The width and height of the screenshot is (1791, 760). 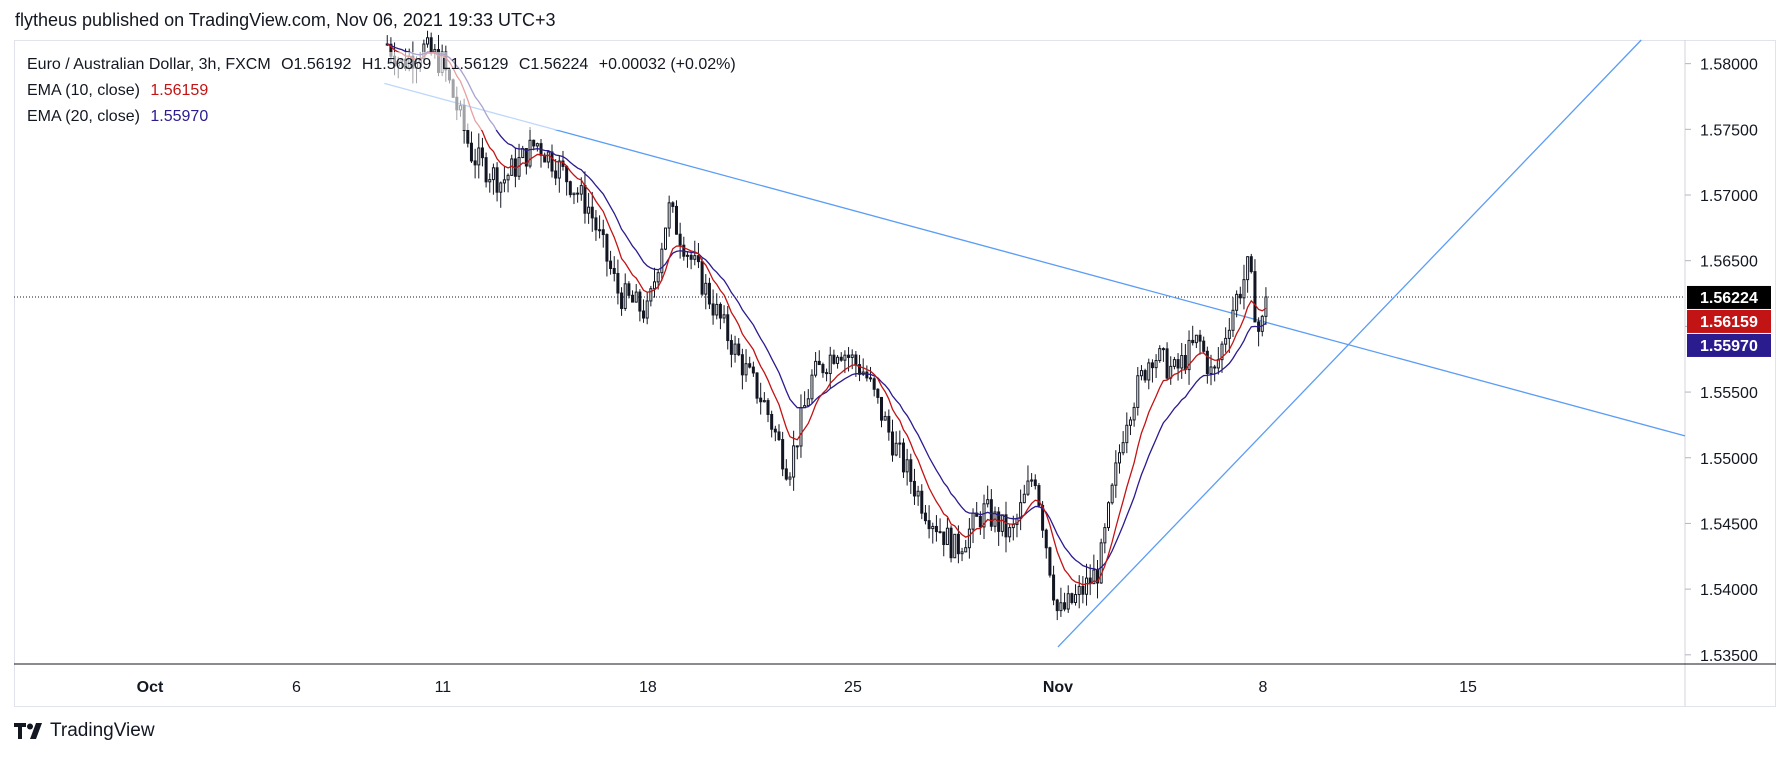 I want to click on time-tick-label: 8, so click(x=1263, y=687).